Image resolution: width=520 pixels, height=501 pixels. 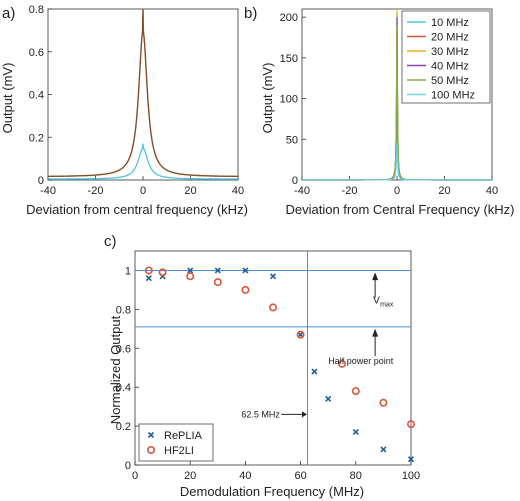 I want to click on panel-c-legend: RePLIA HF2LI, so click(x=176, y=442).